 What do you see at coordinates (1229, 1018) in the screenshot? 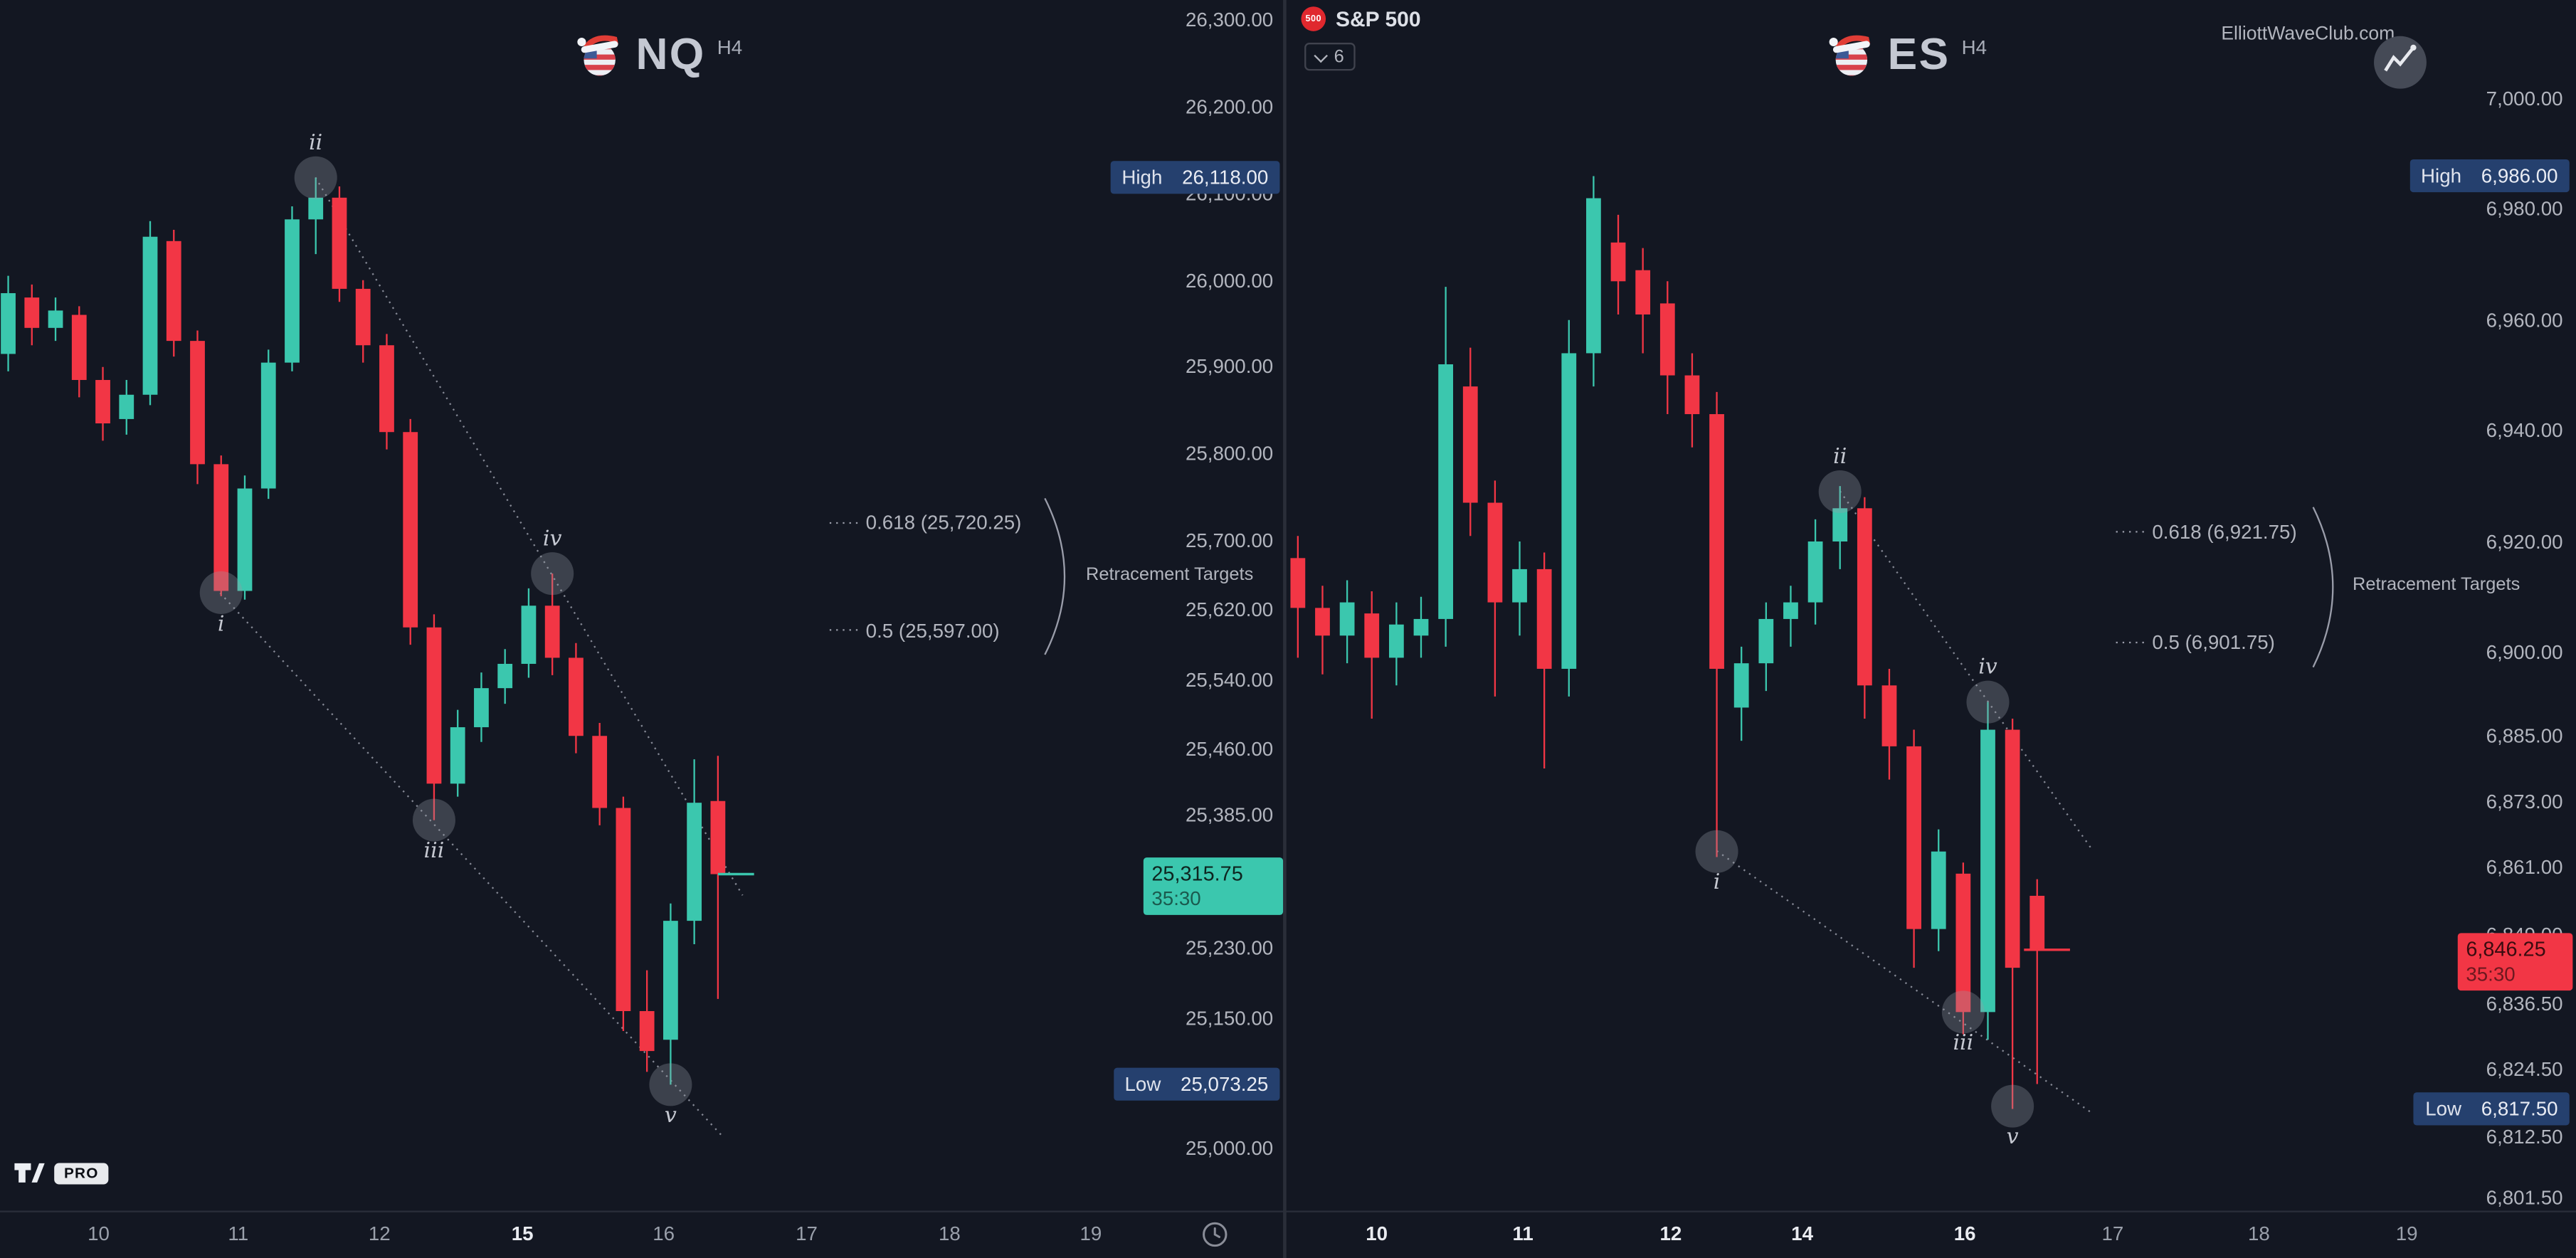
I see `price-axis-label: 25,150.00` at bounding box center [1229, 1018].